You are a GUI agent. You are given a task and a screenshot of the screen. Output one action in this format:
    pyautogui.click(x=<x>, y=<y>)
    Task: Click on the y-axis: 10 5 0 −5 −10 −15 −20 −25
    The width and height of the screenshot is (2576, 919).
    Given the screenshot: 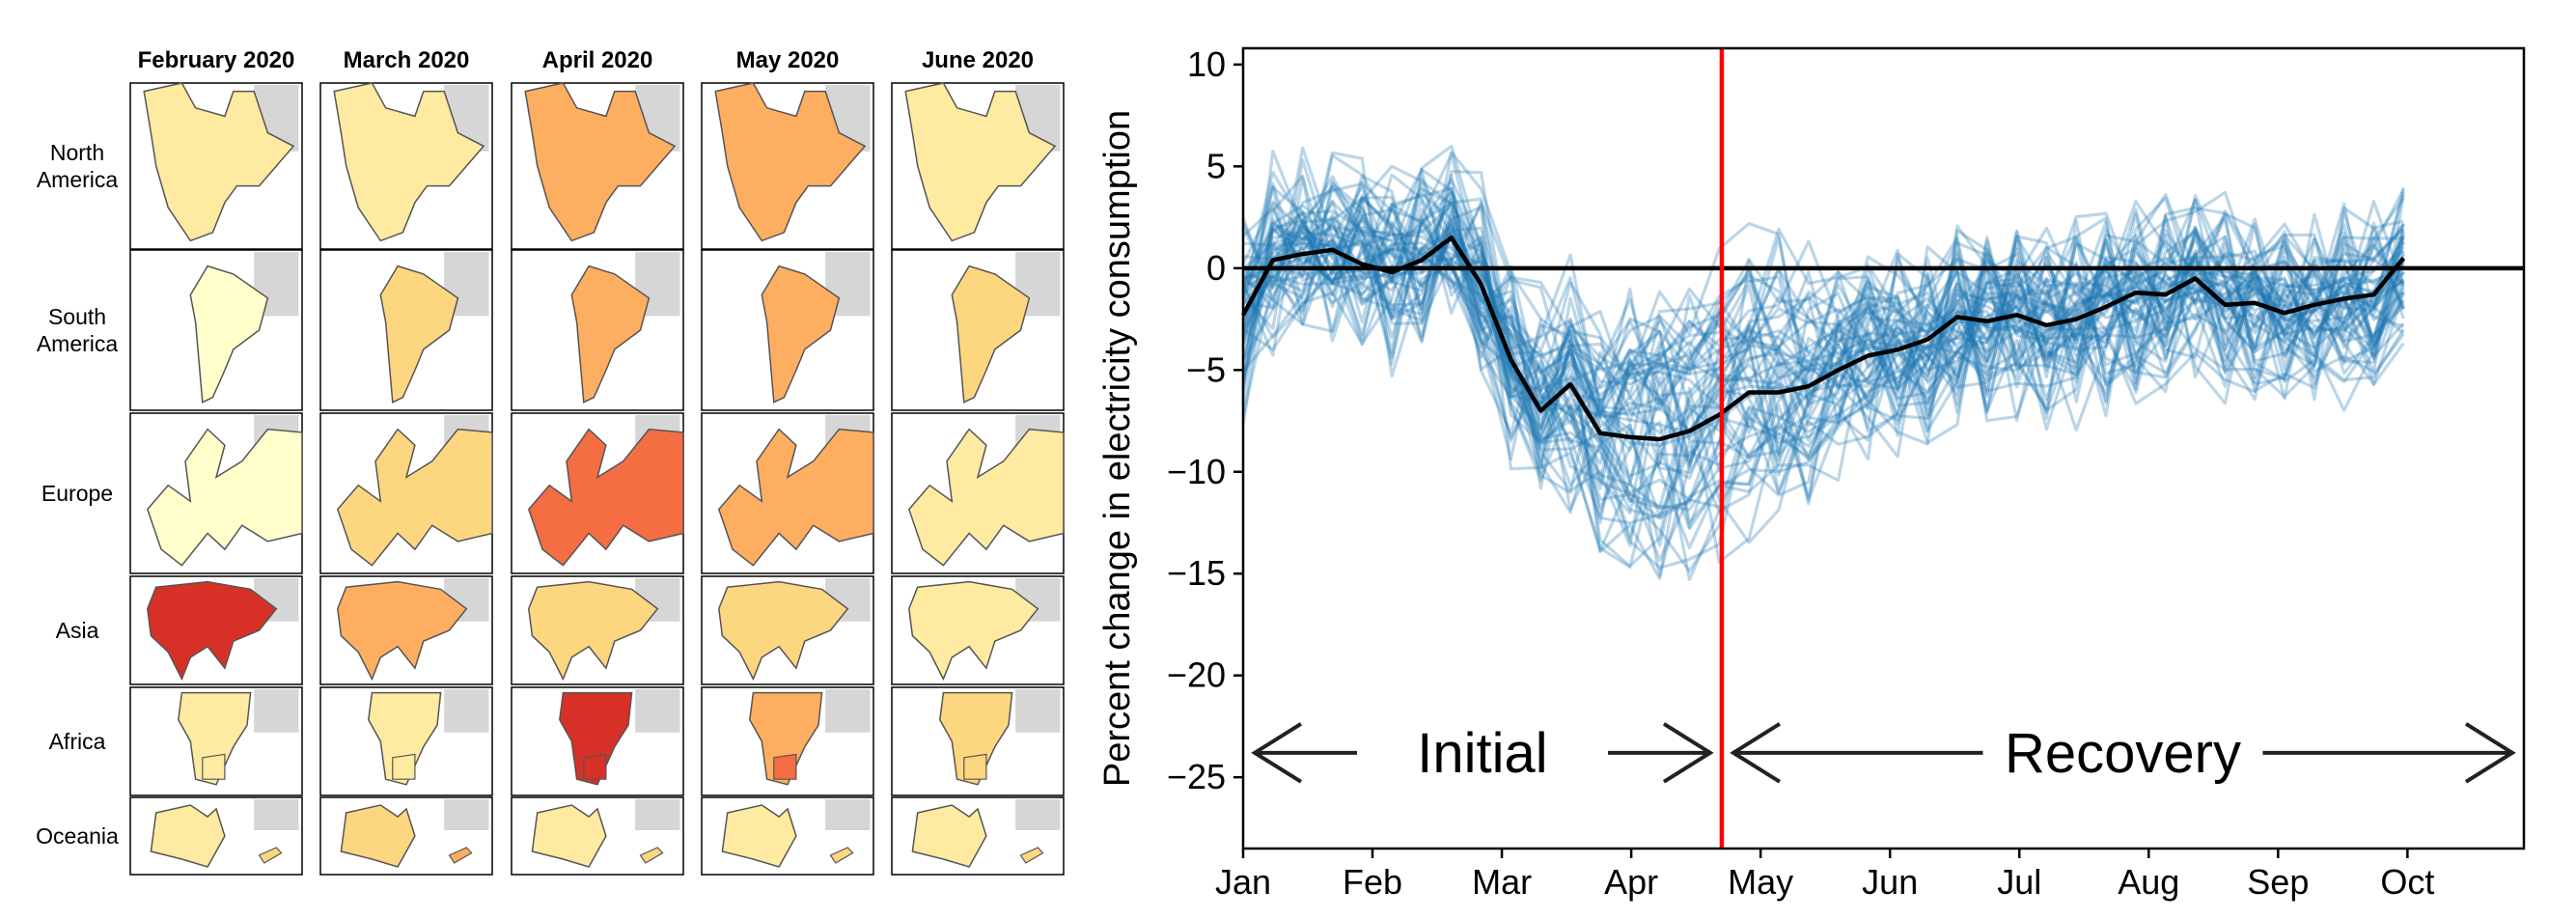 What is the action you would take?
    pyautogui.click(x=1205, y=420)
    